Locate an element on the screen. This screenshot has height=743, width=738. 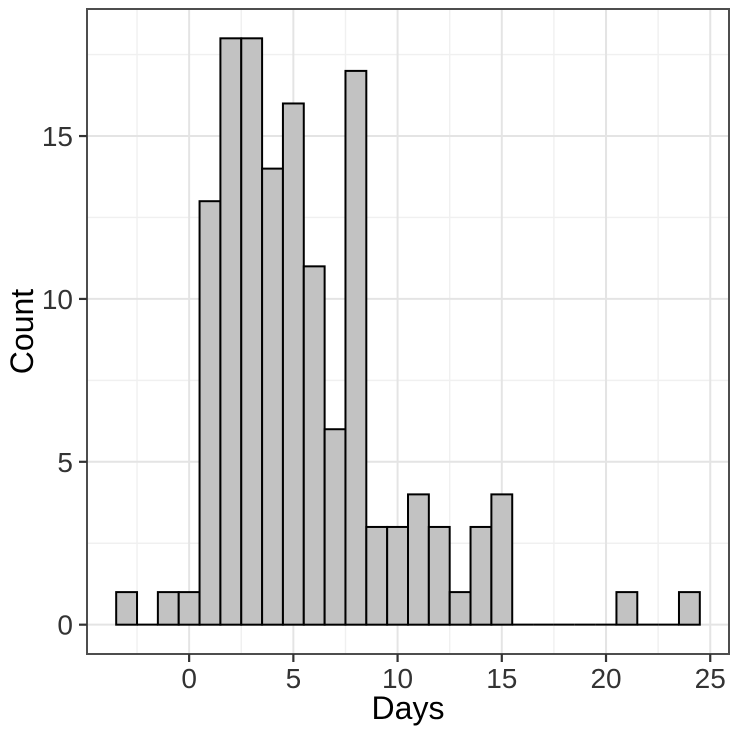
x-tick-label: 20 is located at coordinates (605, 678).